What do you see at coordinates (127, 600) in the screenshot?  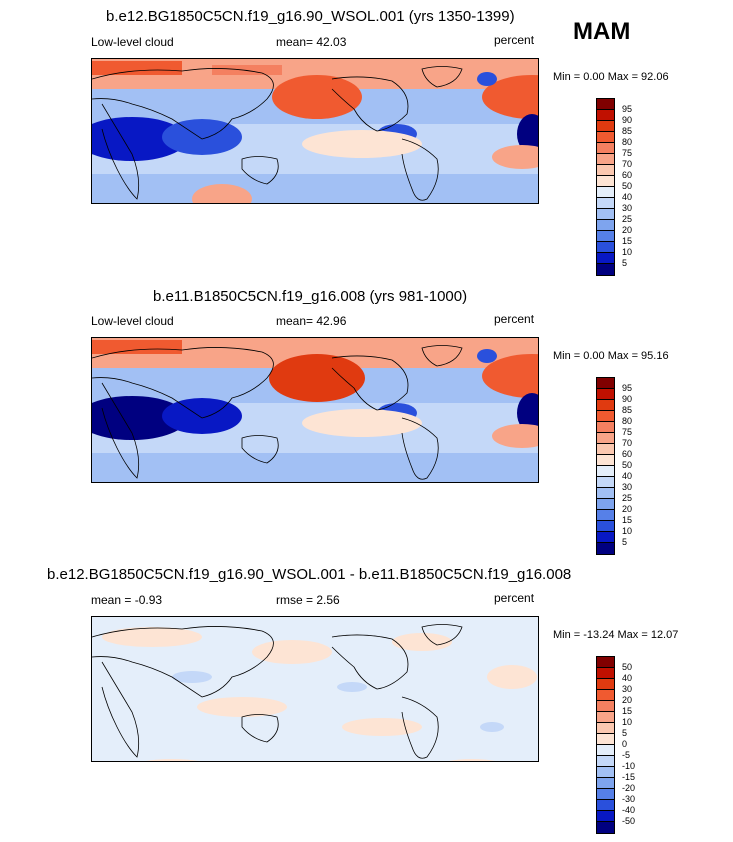 I see `panel-3-mean-label: mean = -0.93` at bounding box center [127, 600].